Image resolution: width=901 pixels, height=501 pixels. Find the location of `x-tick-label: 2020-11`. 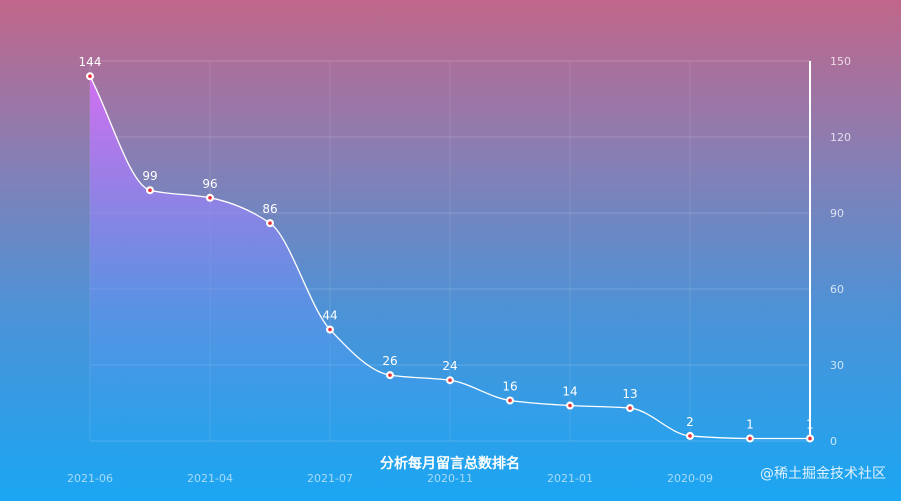

x-tick-label: 2020-11 is located at coordinates (450, 478).